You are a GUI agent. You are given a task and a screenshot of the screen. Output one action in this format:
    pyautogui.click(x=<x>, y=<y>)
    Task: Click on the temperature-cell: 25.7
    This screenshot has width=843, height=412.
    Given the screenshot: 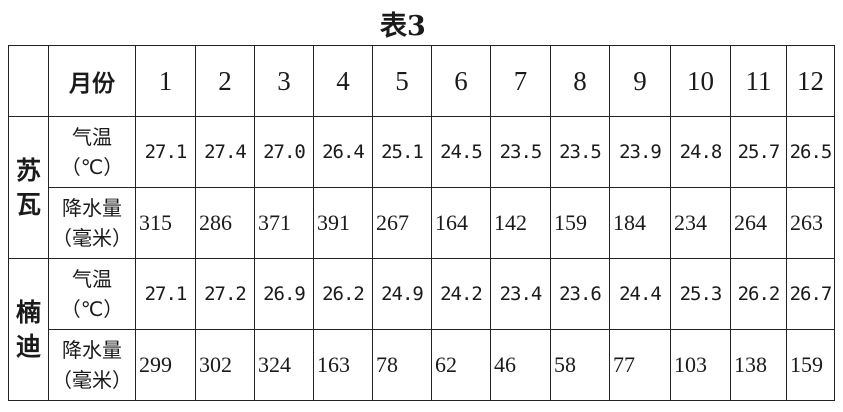 What is the action you would take?
    pyautogui.click(x=758, y=152)
    